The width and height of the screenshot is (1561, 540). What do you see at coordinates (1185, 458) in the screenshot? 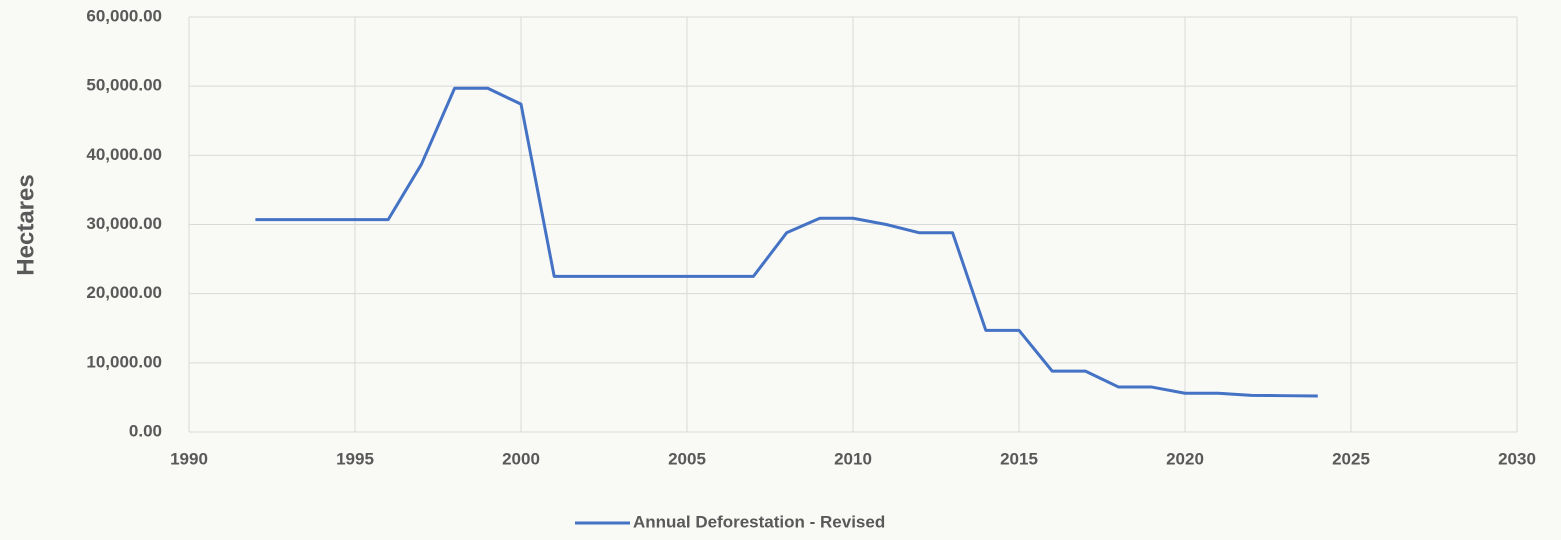
I see `x-tick-label: 2020` at bounding box center [1185, 458].